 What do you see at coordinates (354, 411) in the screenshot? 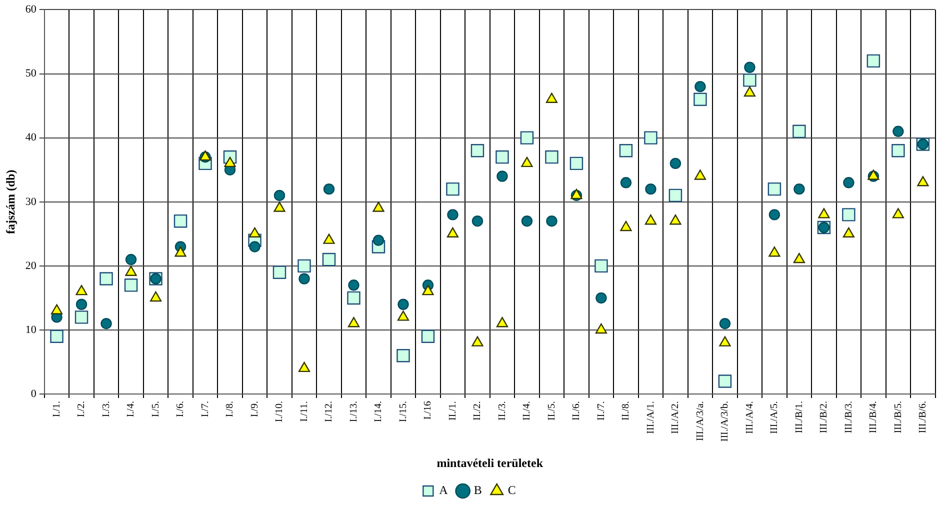
I see `x-tick-label: I./13.` at bounding box center [354, 411].